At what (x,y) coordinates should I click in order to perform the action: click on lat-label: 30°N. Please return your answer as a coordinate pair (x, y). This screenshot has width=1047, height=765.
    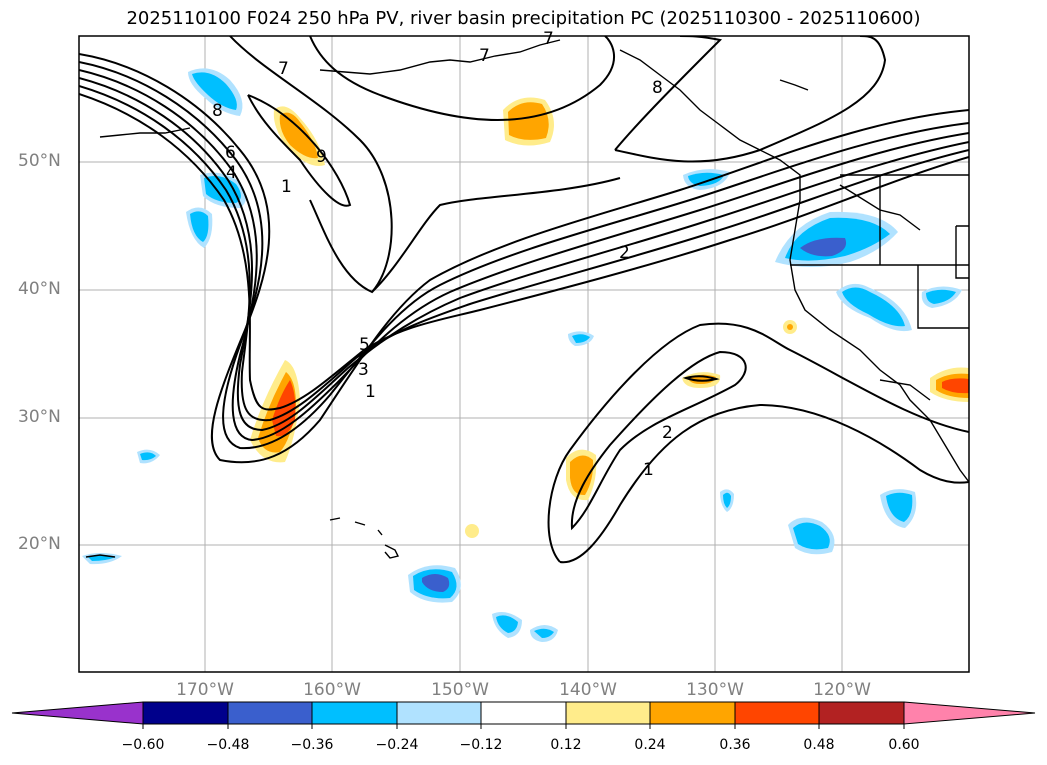
    Looking at the image, I should click on (39, 417).